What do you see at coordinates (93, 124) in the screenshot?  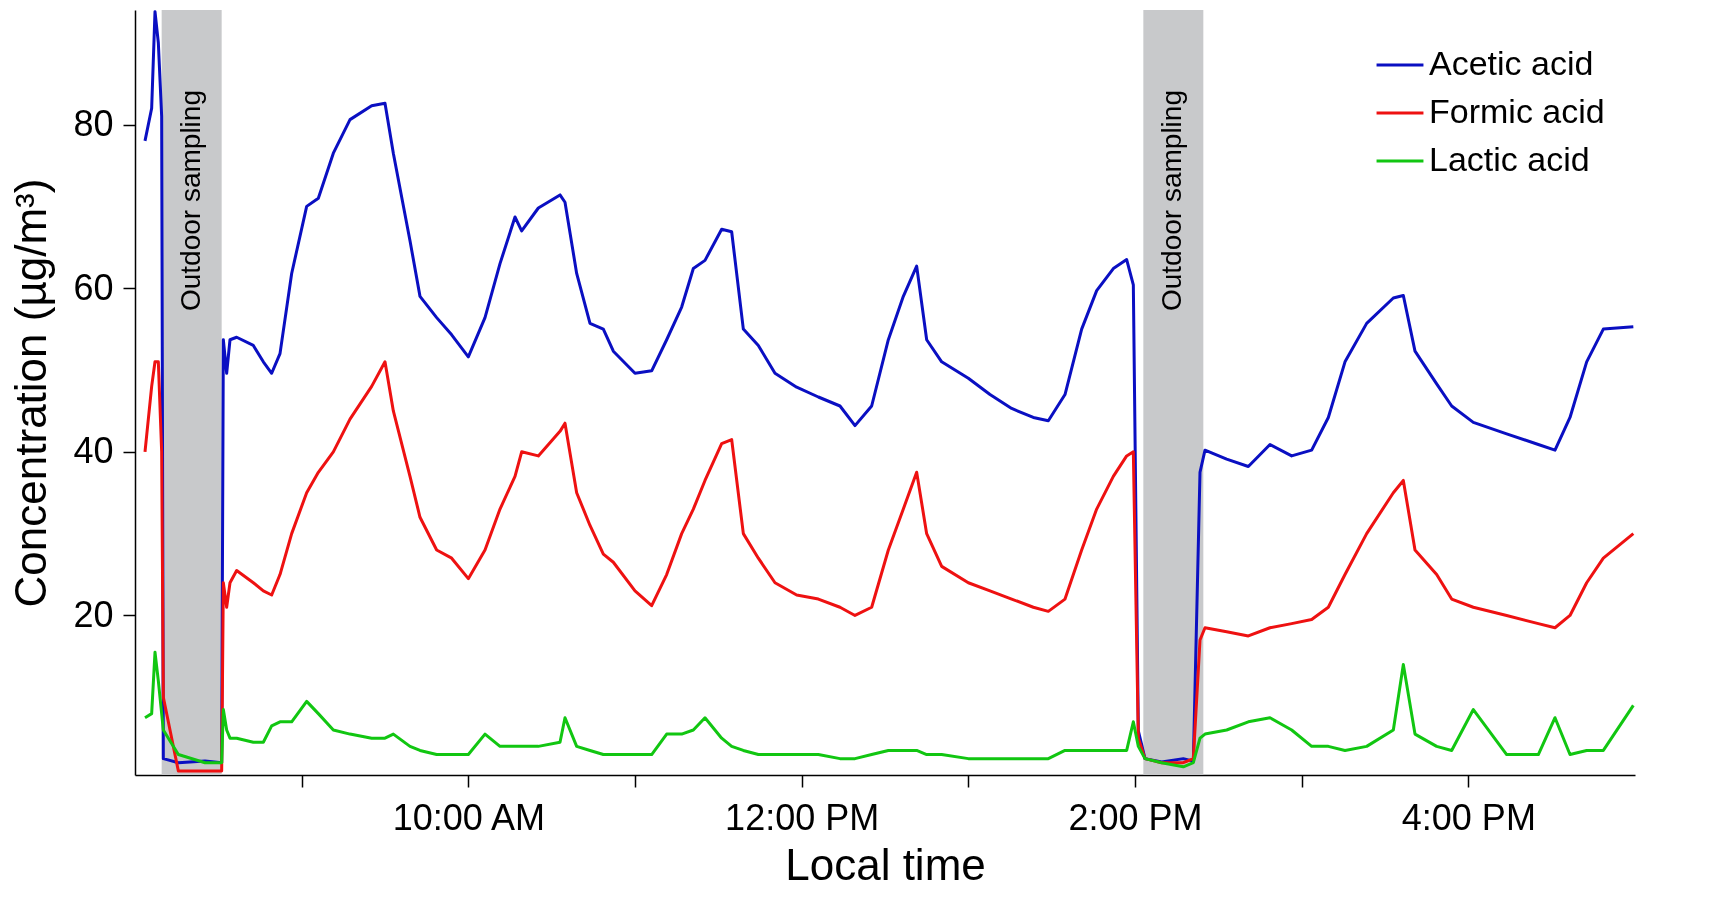 I see `y-tick-label: 80` at bounding box center [93, 124].